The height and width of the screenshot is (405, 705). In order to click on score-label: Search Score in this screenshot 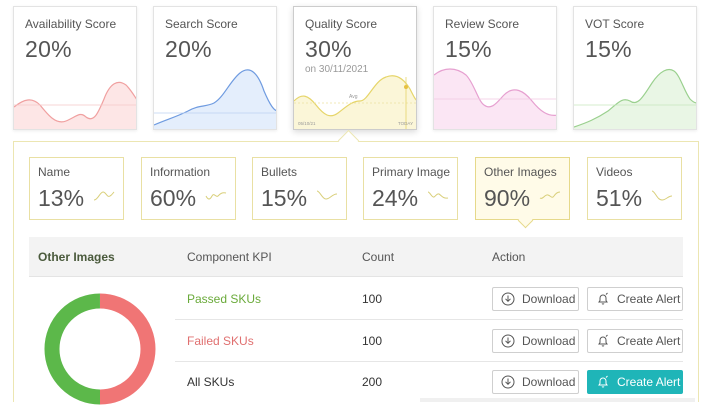, I will do `click(201, 24)`.